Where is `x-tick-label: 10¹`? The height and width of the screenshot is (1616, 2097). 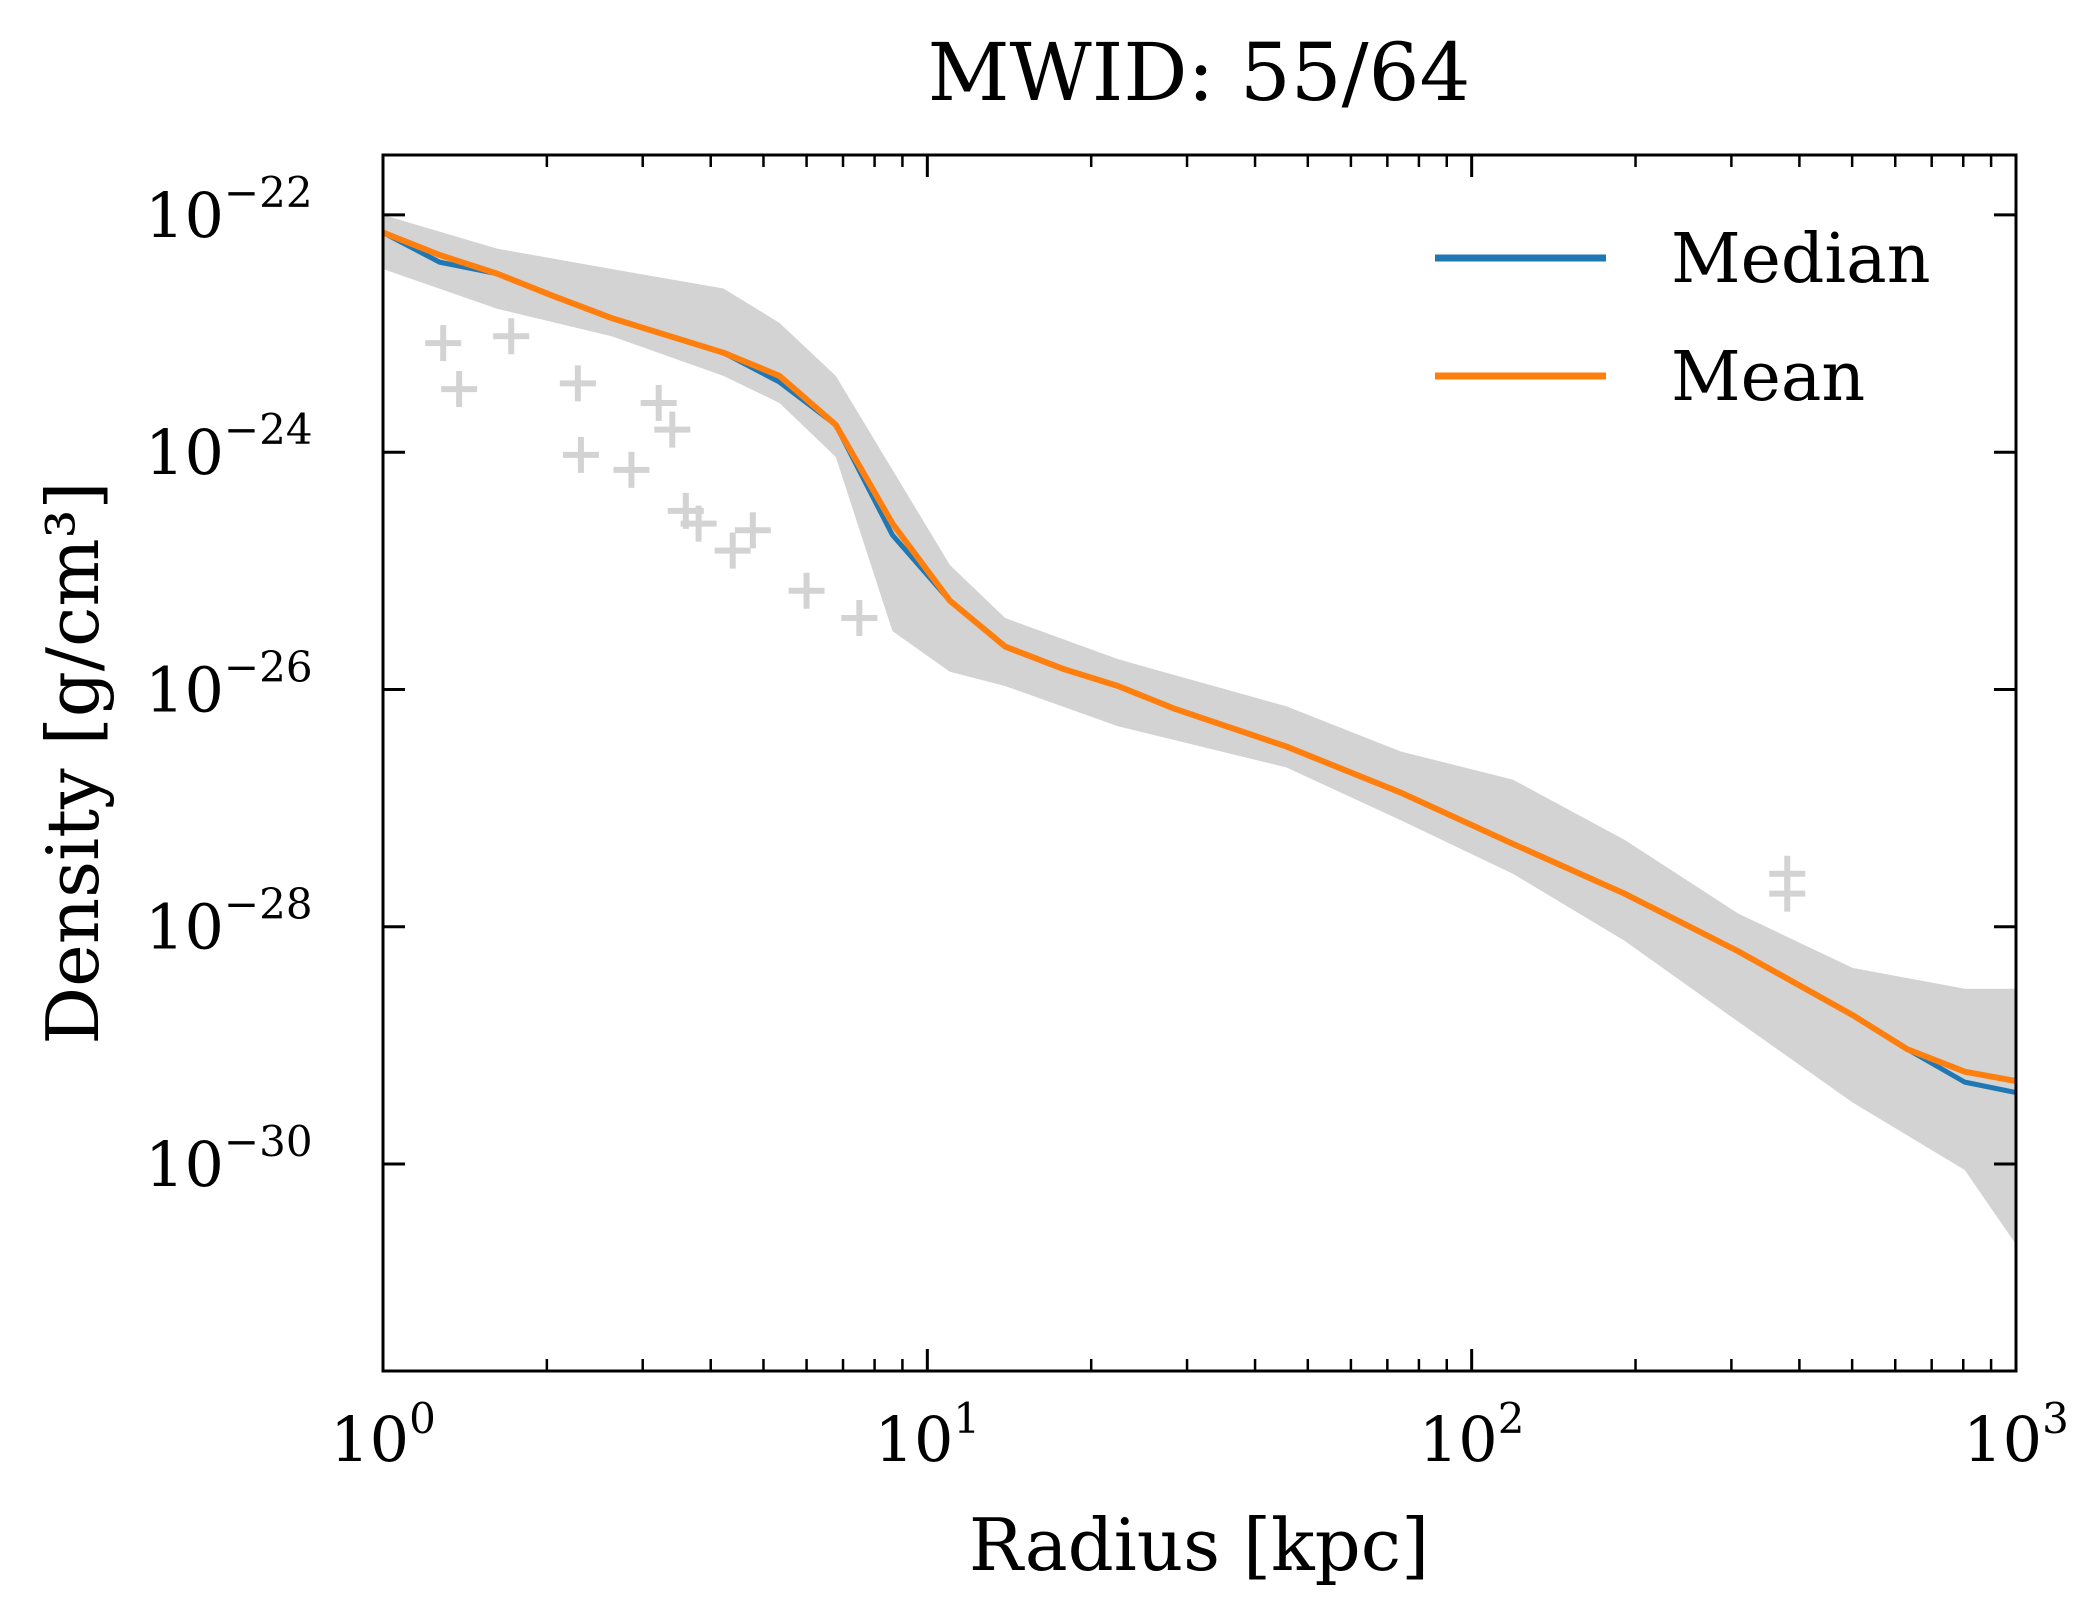 x-tick-label: 10¹ is located at coordinates (928, 1435).